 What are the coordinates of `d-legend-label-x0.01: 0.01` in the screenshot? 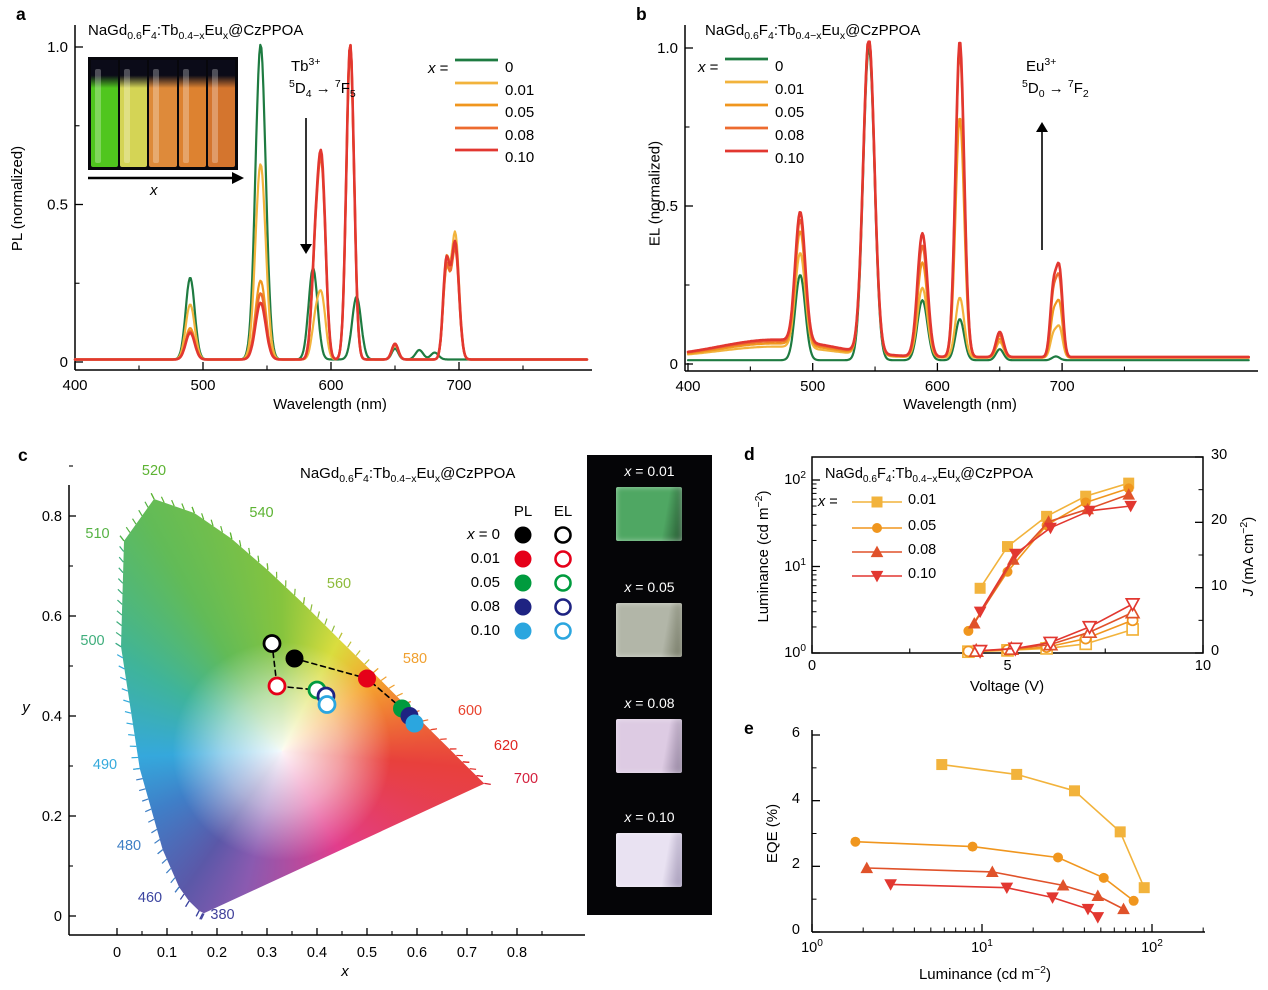 It's located at (922, 500).